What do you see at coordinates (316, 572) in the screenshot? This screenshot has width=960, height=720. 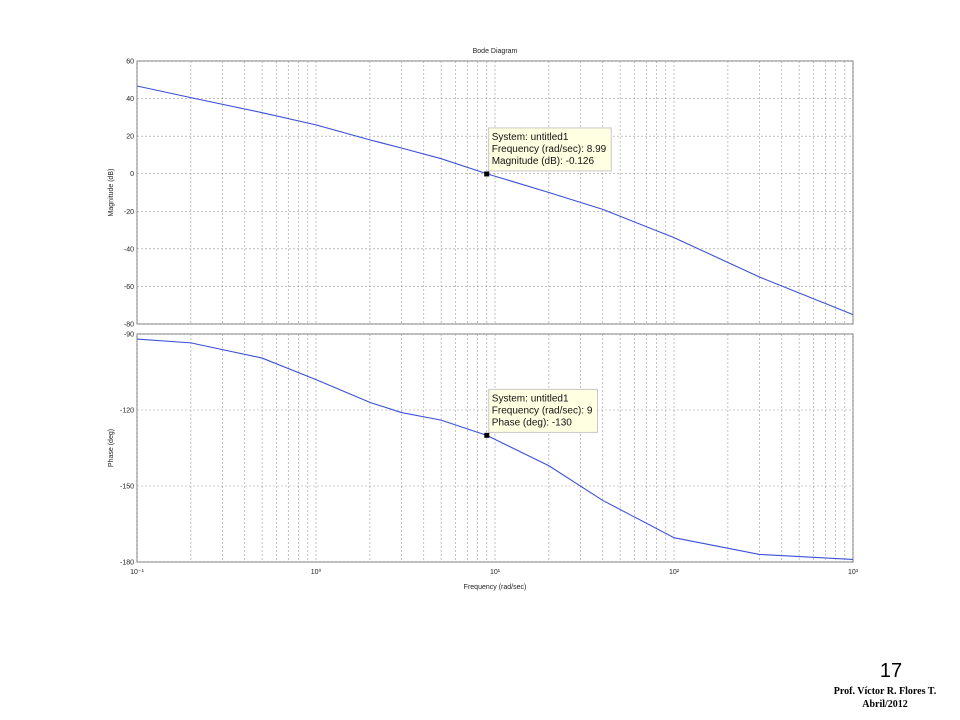 I see `x-tick-label: 10⁰` at bounding box center [316, 572].